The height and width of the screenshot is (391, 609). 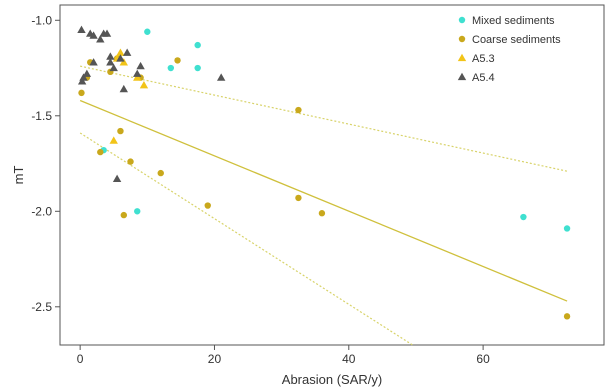 I want to click on y-axis: -1.0 -1.5 -2.0 -2.5, so click(x=45, y=163).